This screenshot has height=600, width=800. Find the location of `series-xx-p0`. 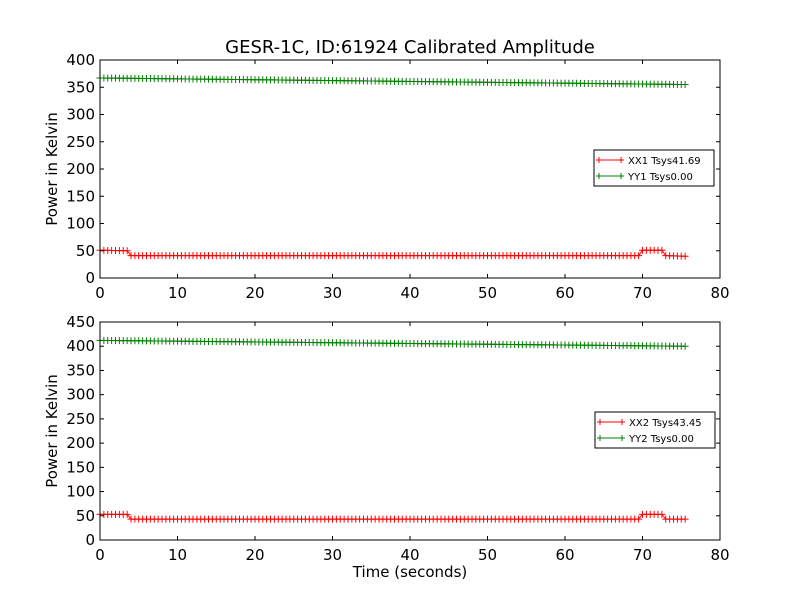

series-xx-p0 is located at coordinates (392, 253).